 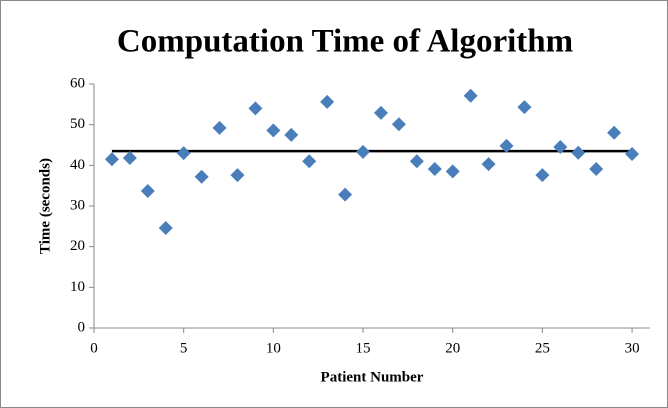 What do you see at coordinates (77, 83) in the screenshot?
I see `y-tick-label: 60` at bounding box center [77, 83].